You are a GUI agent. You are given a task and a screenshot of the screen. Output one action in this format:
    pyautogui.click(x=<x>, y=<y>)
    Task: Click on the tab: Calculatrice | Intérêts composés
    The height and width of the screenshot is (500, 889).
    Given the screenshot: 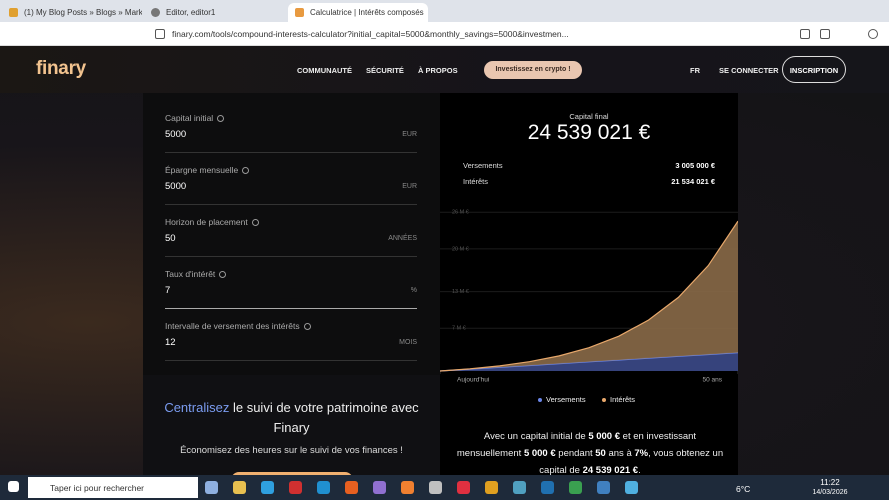 What is the action you would take?
    pyautogui.click(x=358, y=12)
    